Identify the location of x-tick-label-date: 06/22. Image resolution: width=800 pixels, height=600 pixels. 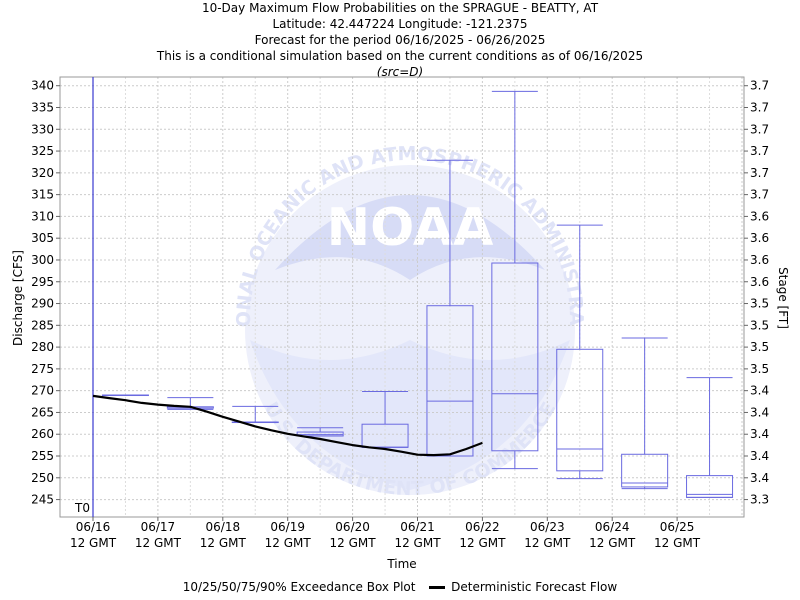
(482, 527).